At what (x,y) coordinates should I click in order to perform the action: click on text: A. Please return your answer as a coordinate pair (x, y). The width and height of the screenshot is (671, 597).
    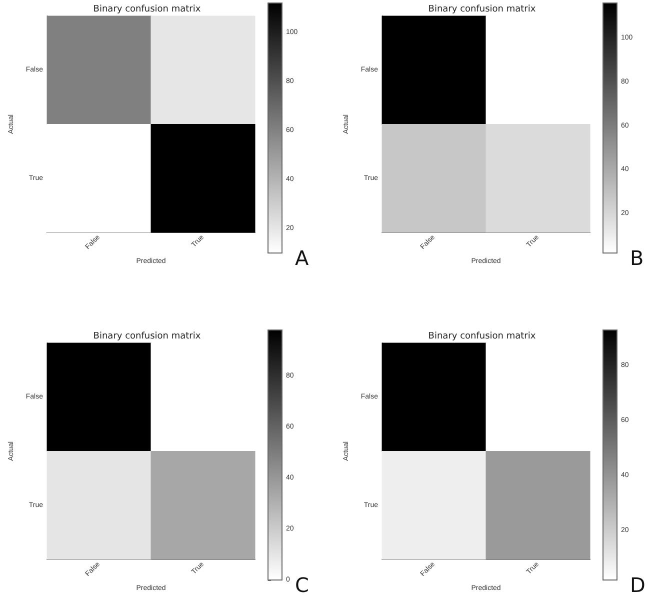
    Looking at the image, I should click on (302, 258).